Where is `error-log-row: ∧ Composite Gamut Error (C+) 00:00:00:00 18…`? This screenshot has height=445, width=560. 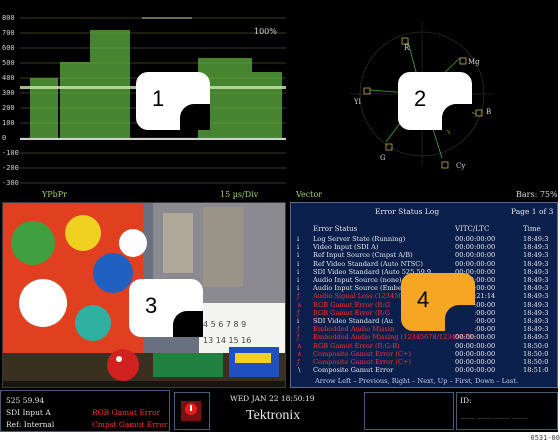 error-log-row: ∧ Composite Gamut Error (C+) 00:00:00:00 18… is located at coordinates (424, 354).